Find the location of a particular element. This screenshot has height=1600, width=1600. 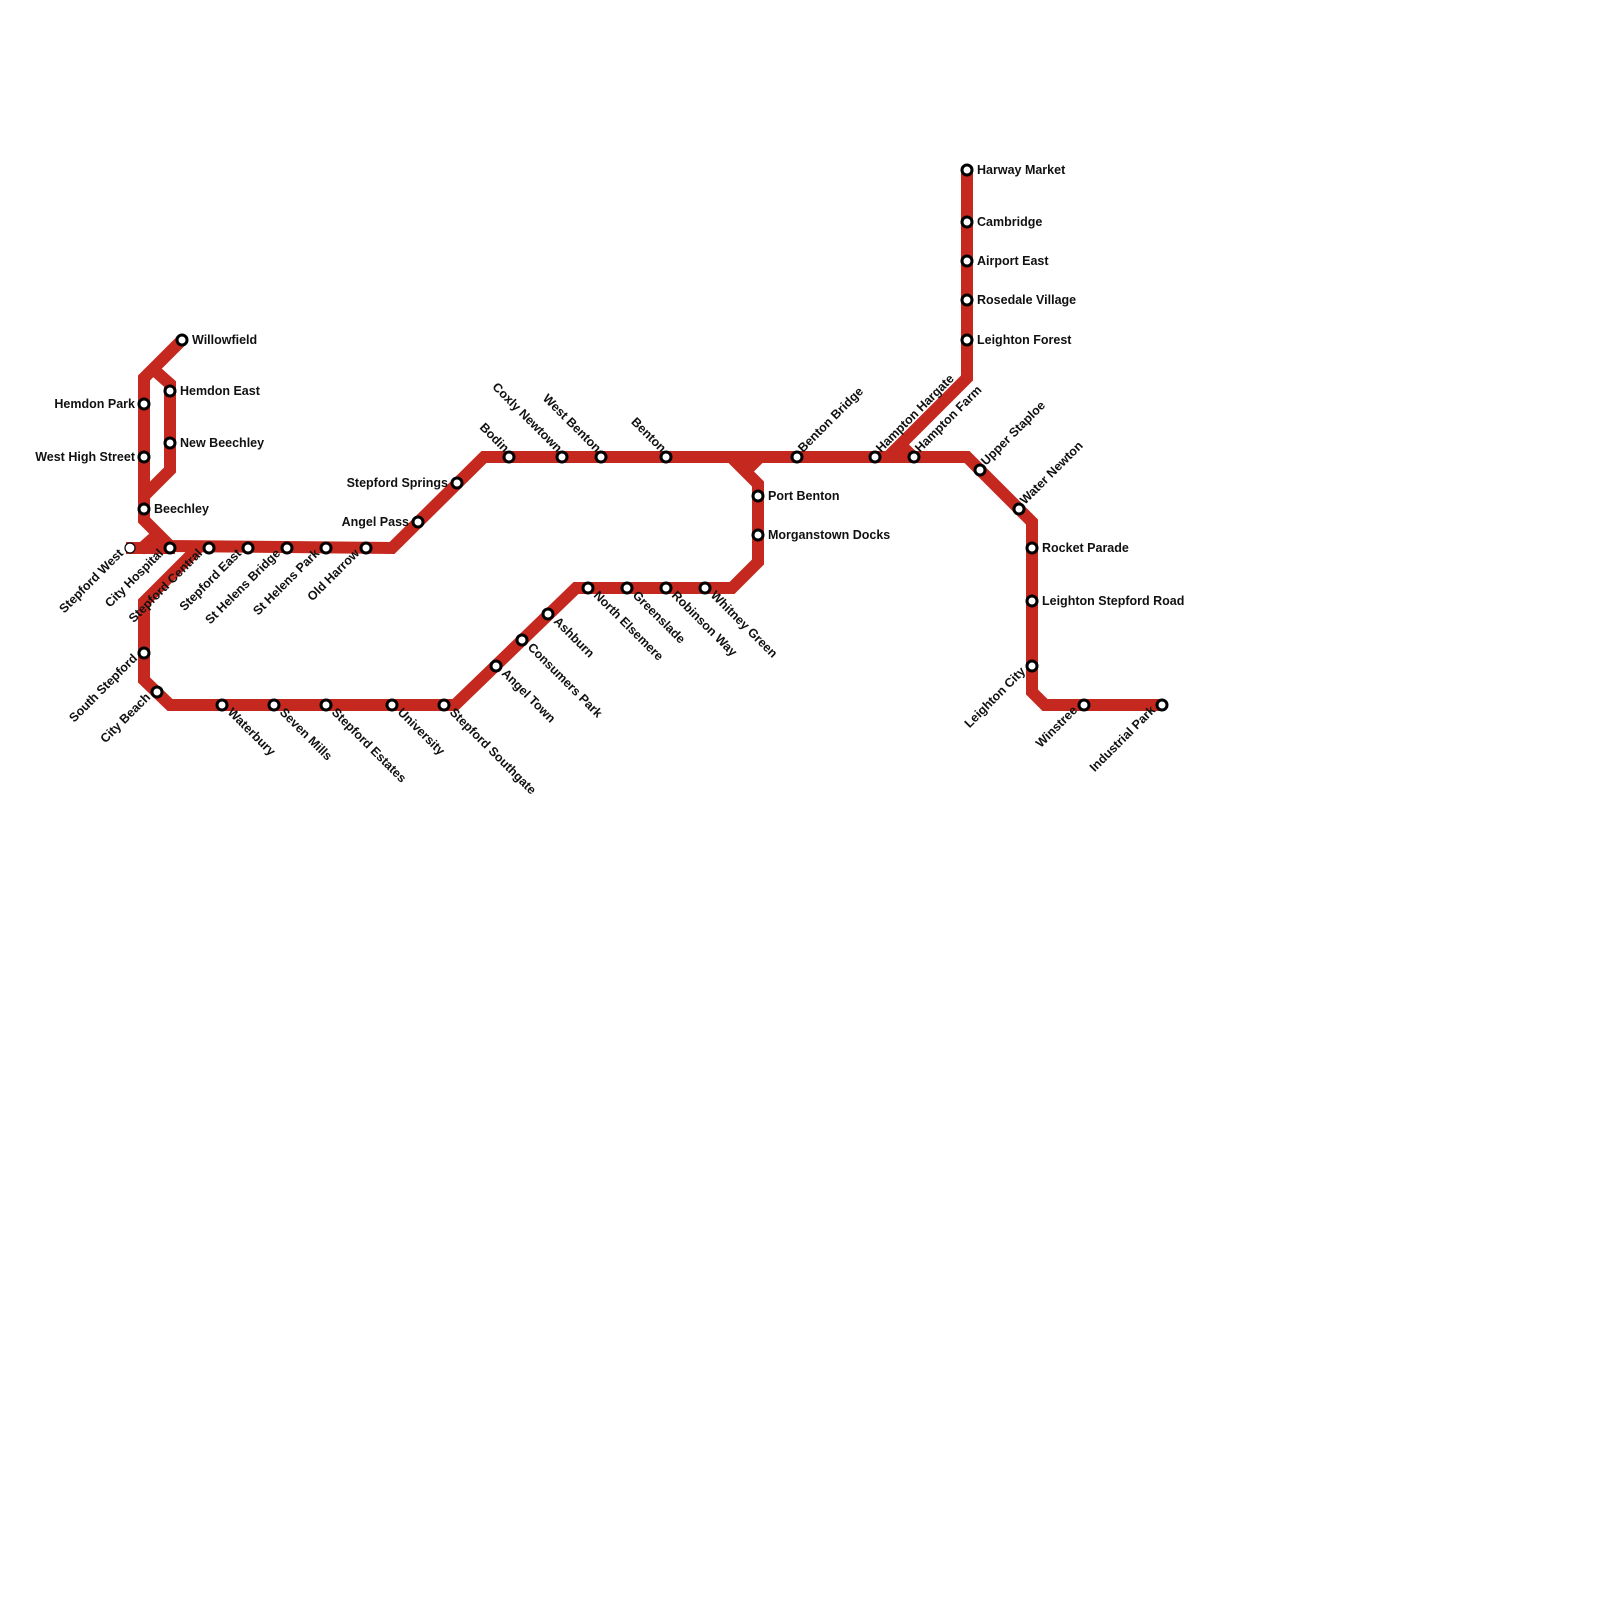

station-label: Morganstown Docks is located at coordinates (829, 535).